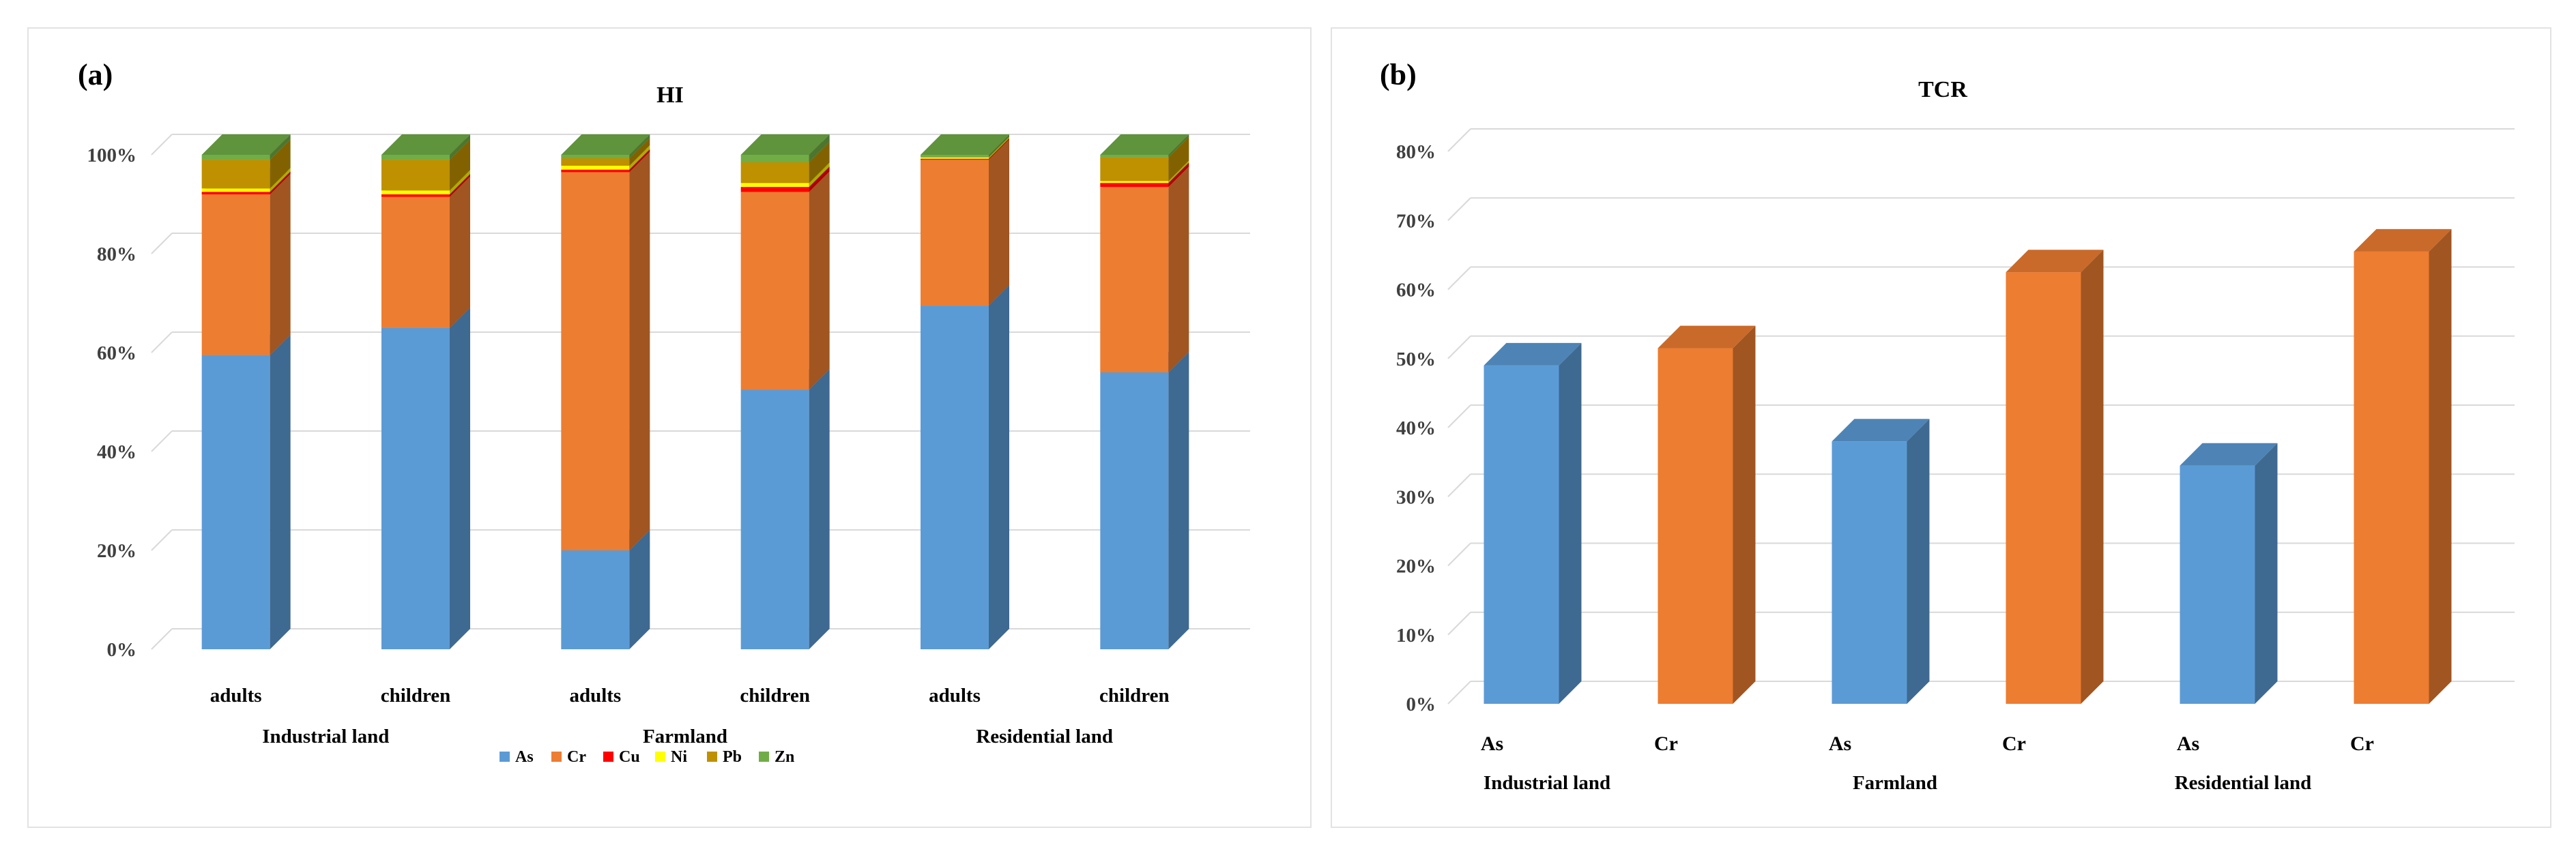 The height and width of the screenshot is (845, 2576). What do you see at coordinates (1869, 572) in the screenshot?
I see `tcr-bar-as-2-front` at bounding box center [1869, 572].